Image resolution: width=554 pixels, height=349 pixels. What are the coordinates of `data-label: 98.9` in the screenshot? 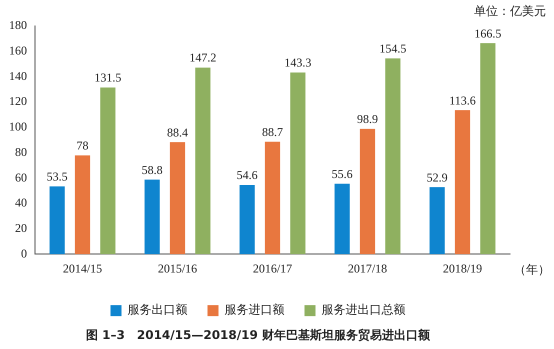 It's located at (367, 119).